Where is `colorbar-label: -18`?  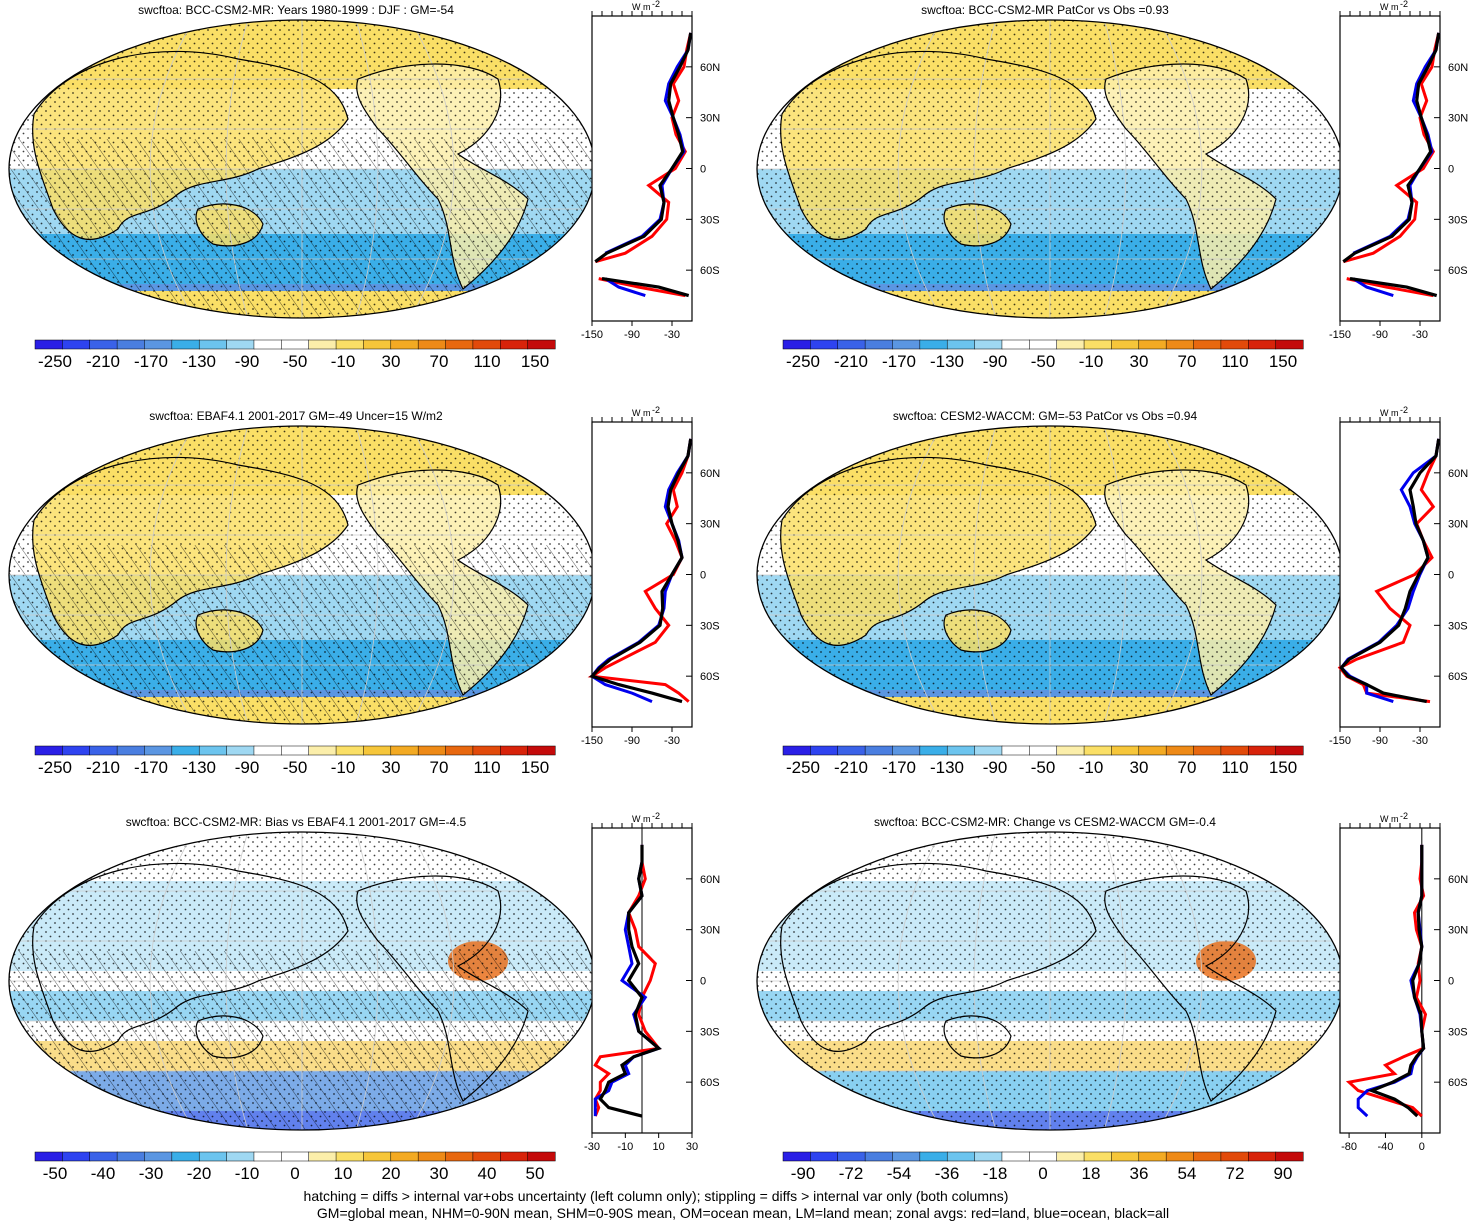
colorbar-label: -18 is located at coordinates (995, 1173).